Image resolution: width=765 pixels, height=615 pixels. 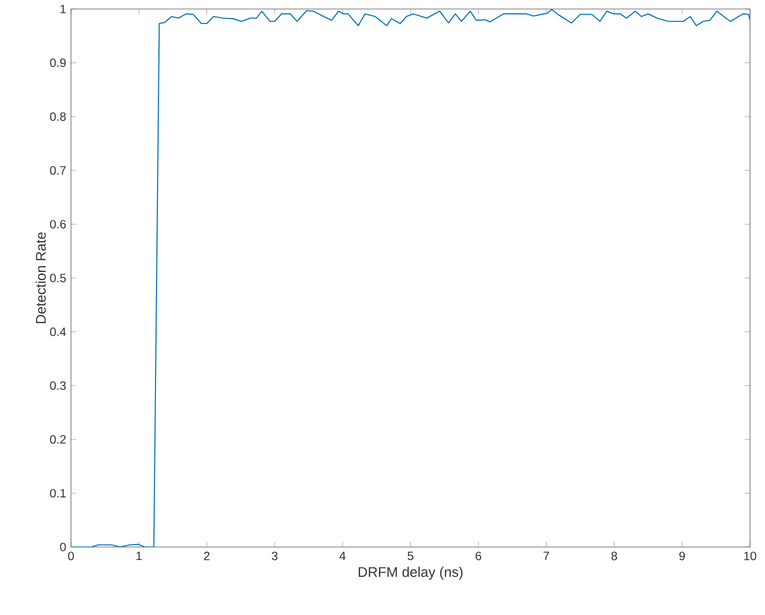 What do you see at coordinates (58, 439) in the screenshot?
I see `y-tick-label: 0.2` at bounding box center [58, 439].